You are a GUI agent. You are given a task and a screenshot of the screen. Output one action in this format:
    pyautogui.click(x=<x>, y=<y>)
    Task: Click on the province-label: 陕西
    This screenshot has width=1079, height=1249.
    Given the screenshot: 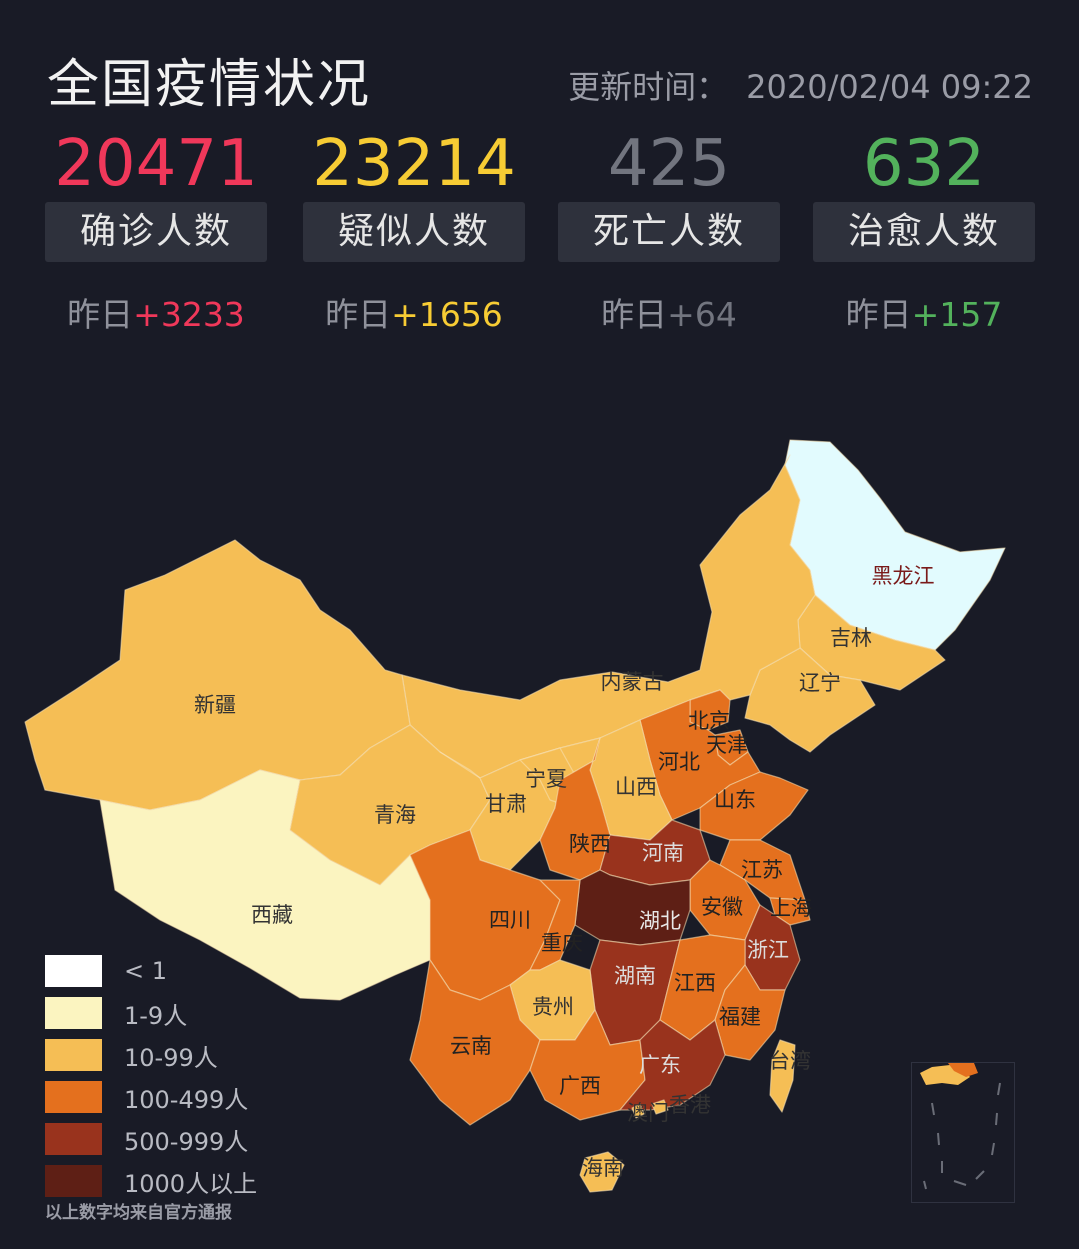 What is the action you would take?
    pyautogui.click(x=590, y=844)
    